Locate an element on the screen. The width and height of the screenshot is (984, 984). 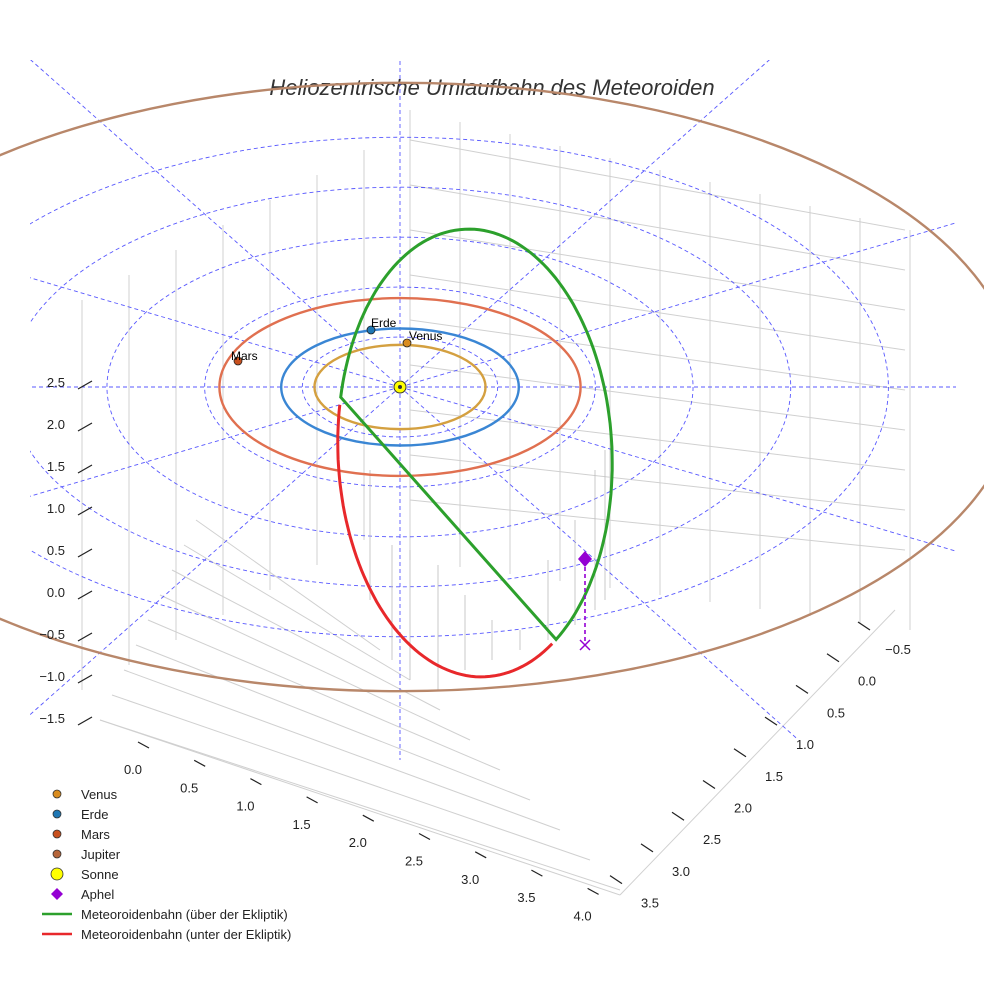
orbit-mars is located at coordinates (400, 387).